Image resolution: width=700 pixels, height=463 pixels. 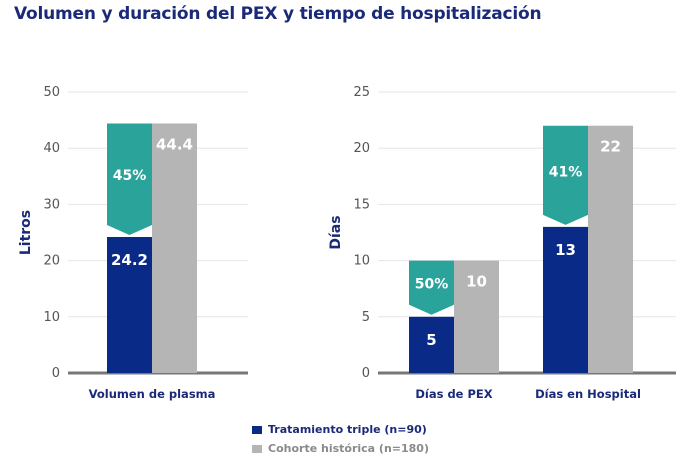 I want to click on y-tick-label: 25, so click(x=361, y=92).